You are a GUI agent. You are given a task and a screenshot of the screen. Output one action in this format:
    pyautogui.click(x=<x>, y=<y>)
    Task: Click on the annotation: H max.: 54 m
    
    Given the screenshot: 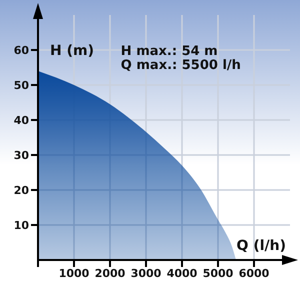 What is the action you would take?
    pyautogui.click(x=169, y=51)
    